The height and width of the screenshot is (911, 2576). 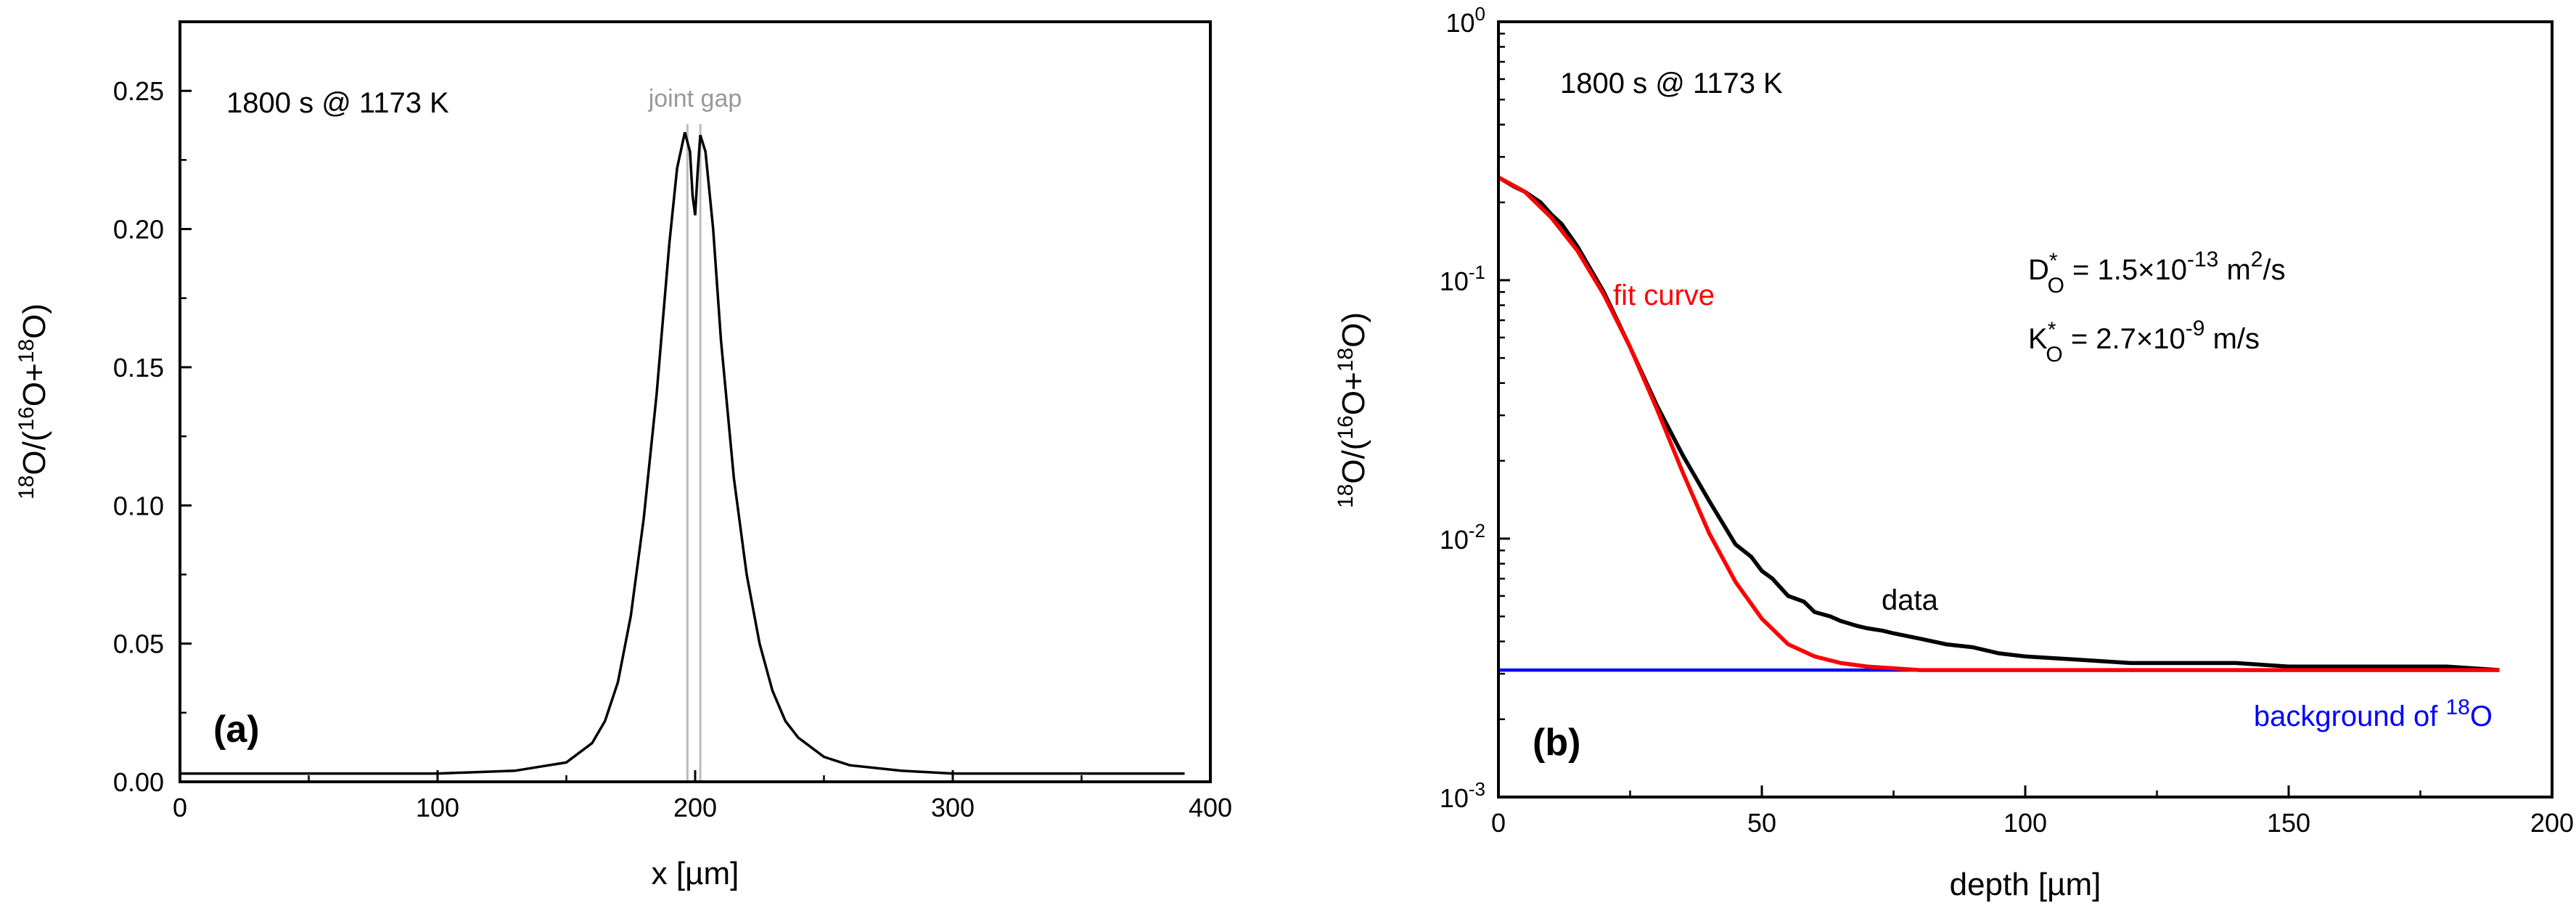 I want to click on panel-a-y-tick-label: 0.25, so click(x=138, y=91).